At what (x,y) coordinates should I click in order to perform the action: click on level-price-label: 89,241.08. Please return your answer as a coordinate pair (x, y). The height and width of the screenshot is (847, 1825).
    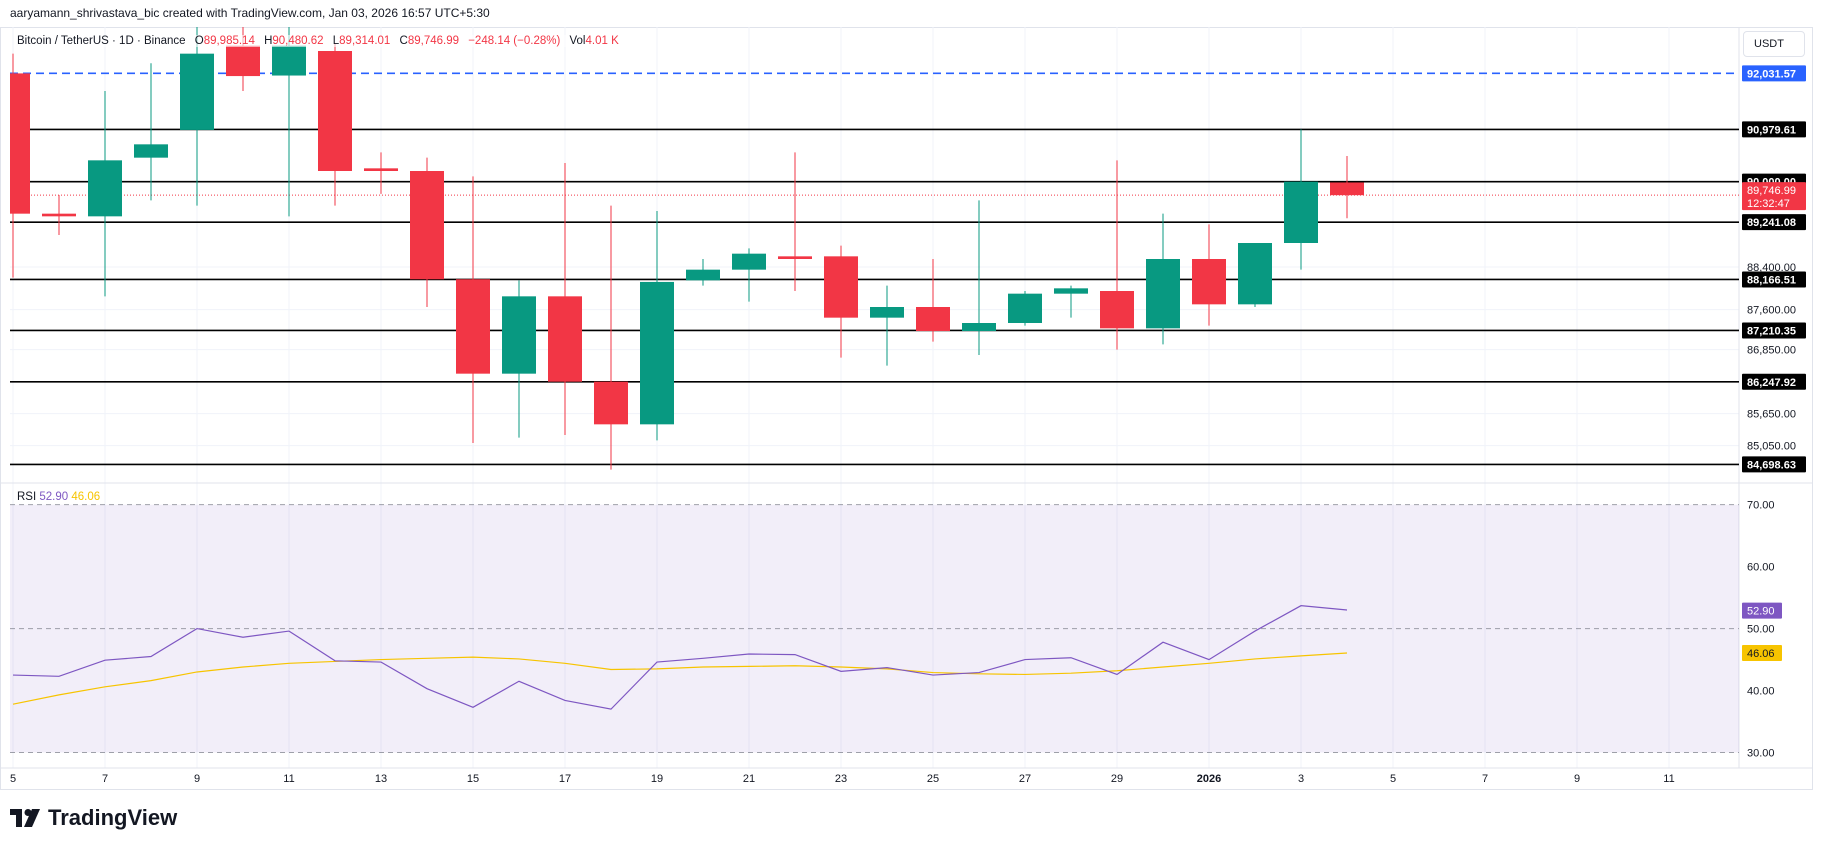
    Looking at the image, I should click on (1771, 223).